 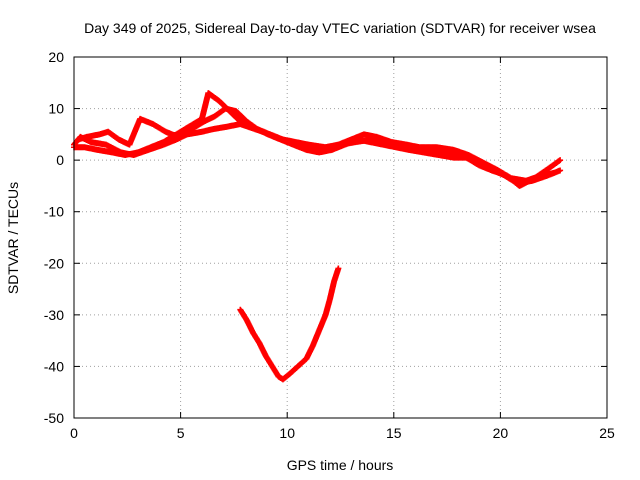 I want to click on y-tick-label: -30, so click(x=54, y=315).